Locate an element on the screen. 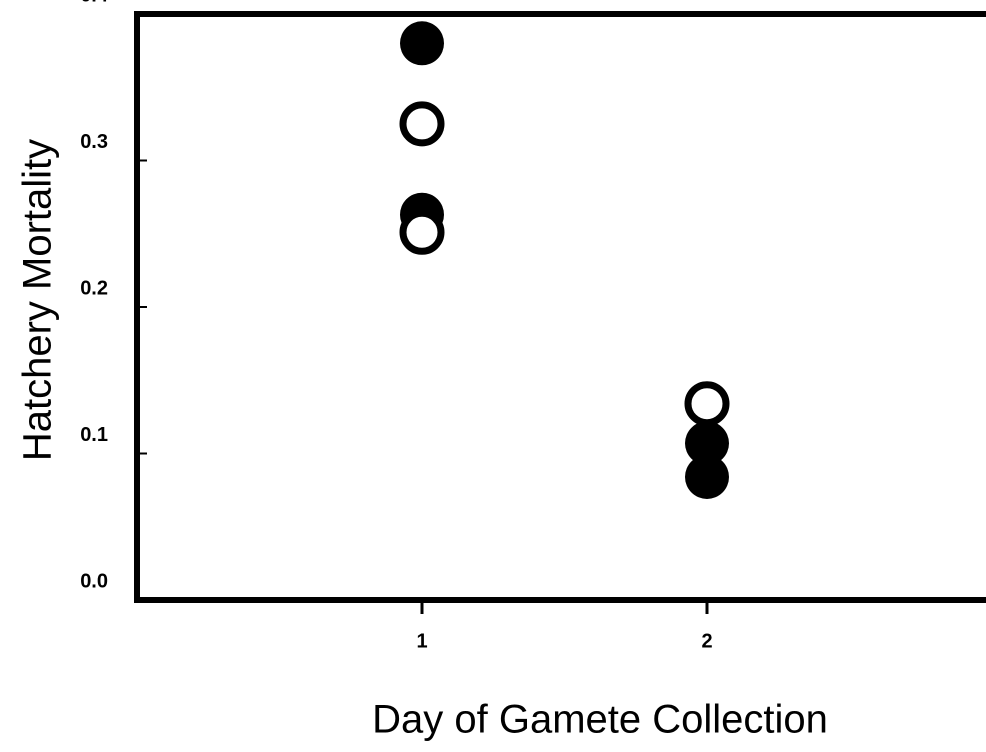 This screenshot has height=752, width=986. y-tick-label: 0.4 is located at coordinates (94, 3).